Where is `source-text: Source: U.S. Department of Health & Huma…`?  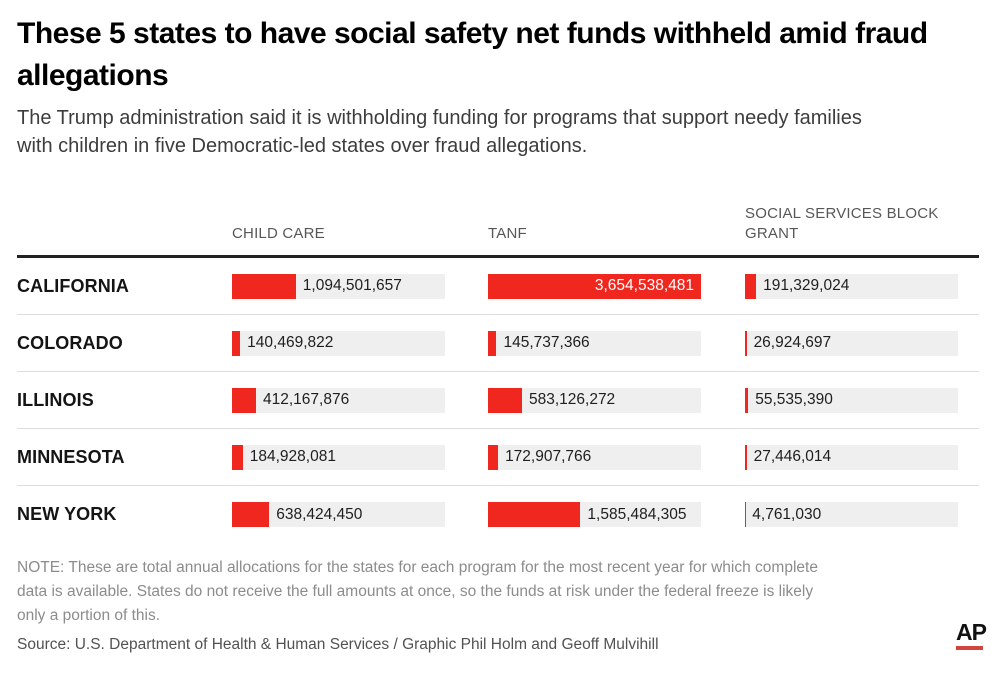
source-text: Source: U.S. Department of Health & Huma… is located at coordinates (338, 644).